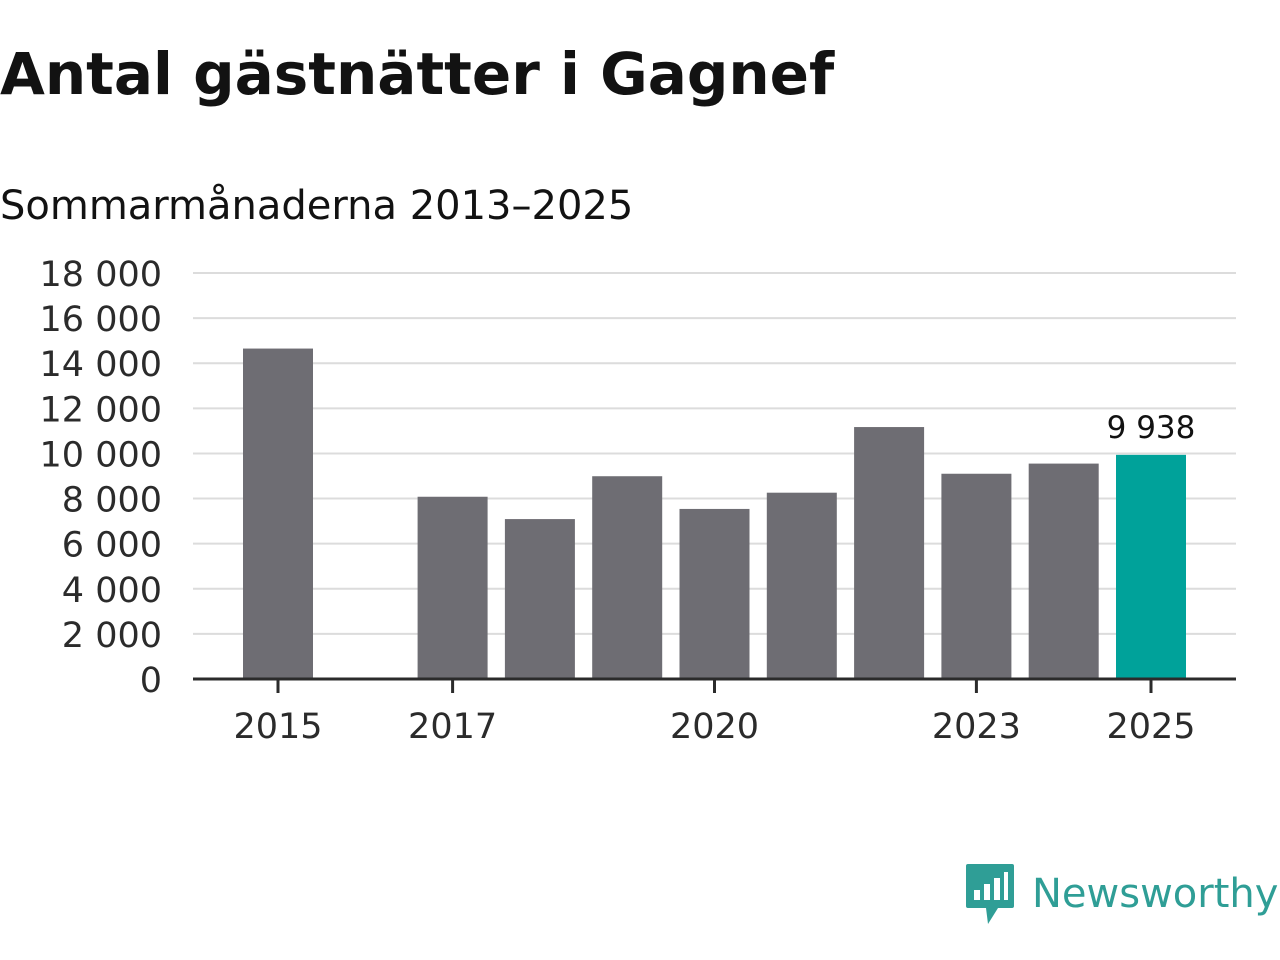 The width and height of the screenshot is (1280, 960). Describe the element at coordinates (317, 206) in the screenshot. I see `chart-subtitle: Sommarmånaderna 2013–2025` at that location.